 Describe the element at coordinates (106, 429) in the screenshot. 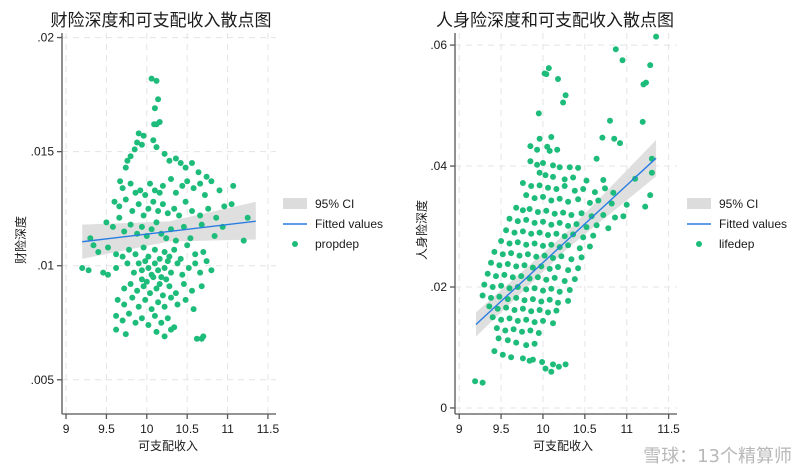

I see `x-tick-label: 9.5` at that location.